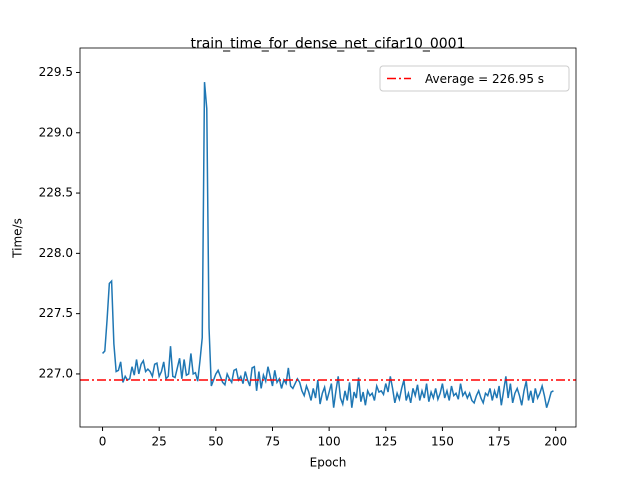  I want to click on y-tick-label: 227.5, so click(56, 313).